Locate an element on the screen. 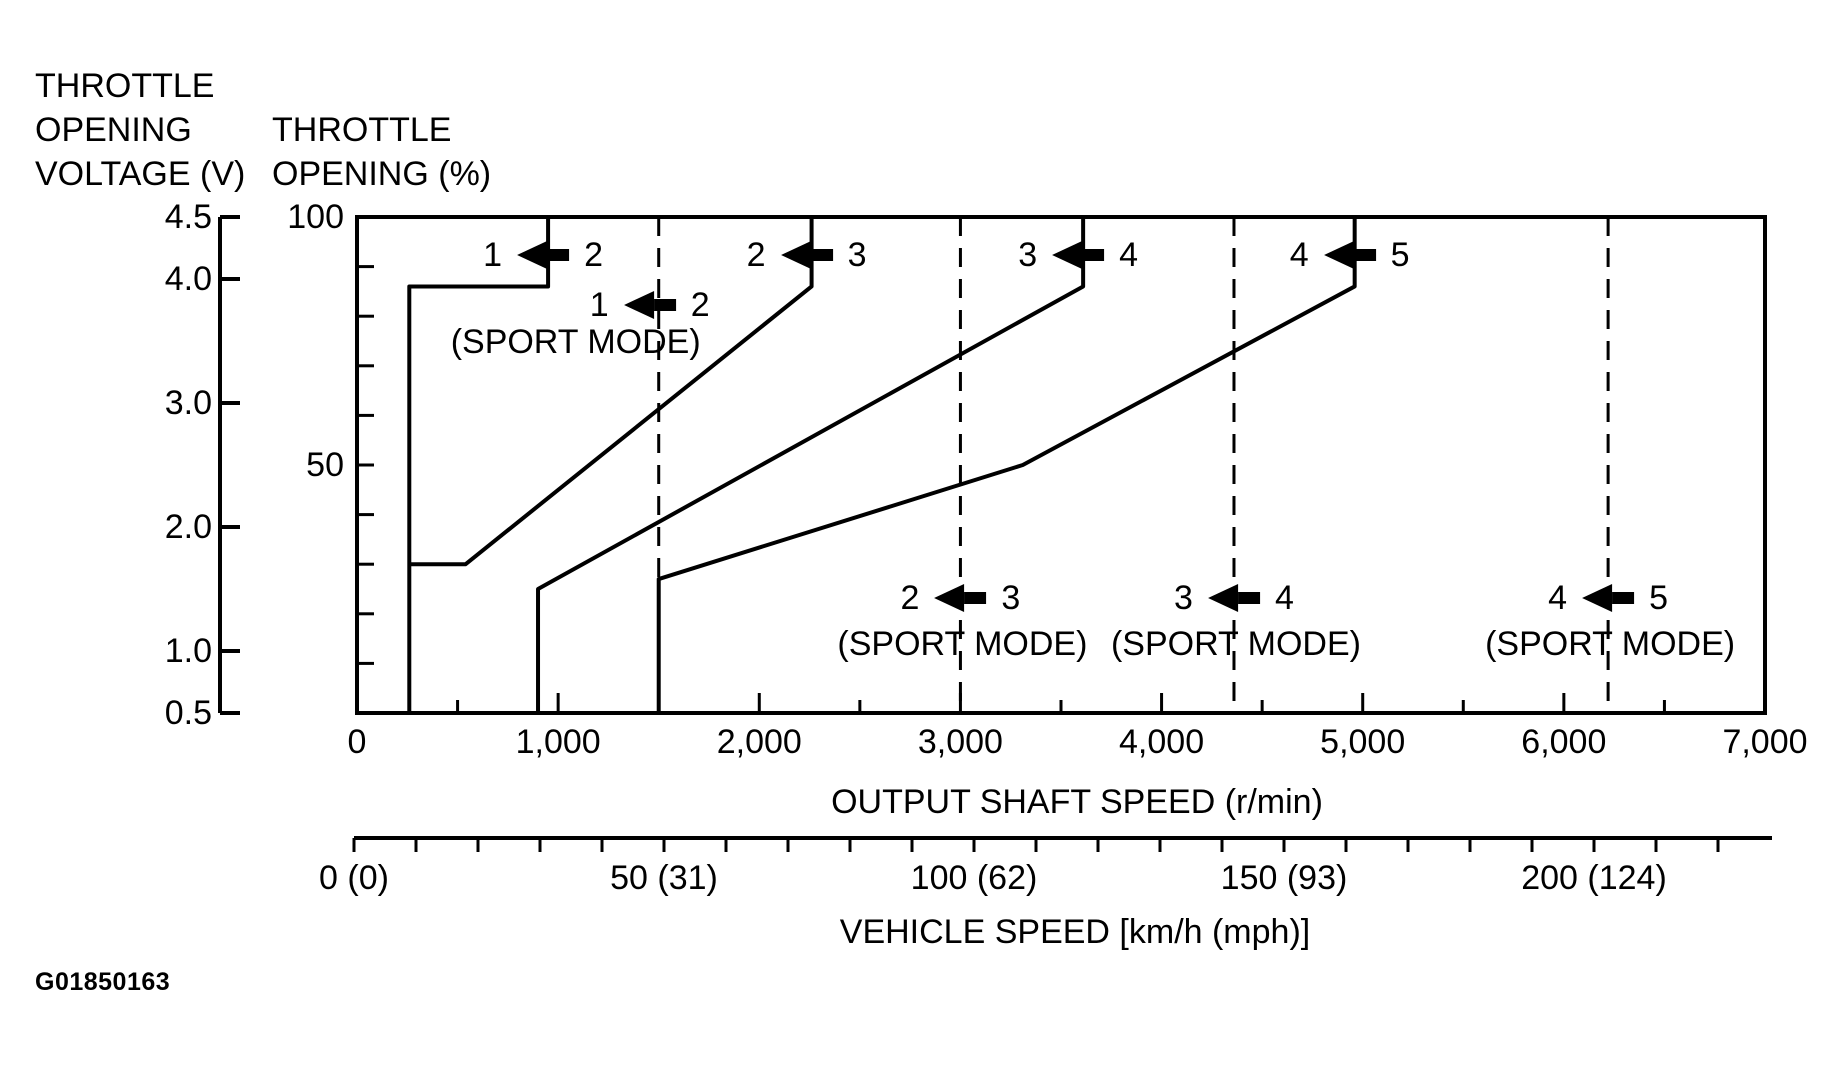  voltage-axis-title: THROTTLE OPENING VOLTAGE (V) is located at coordinates (140, 130).